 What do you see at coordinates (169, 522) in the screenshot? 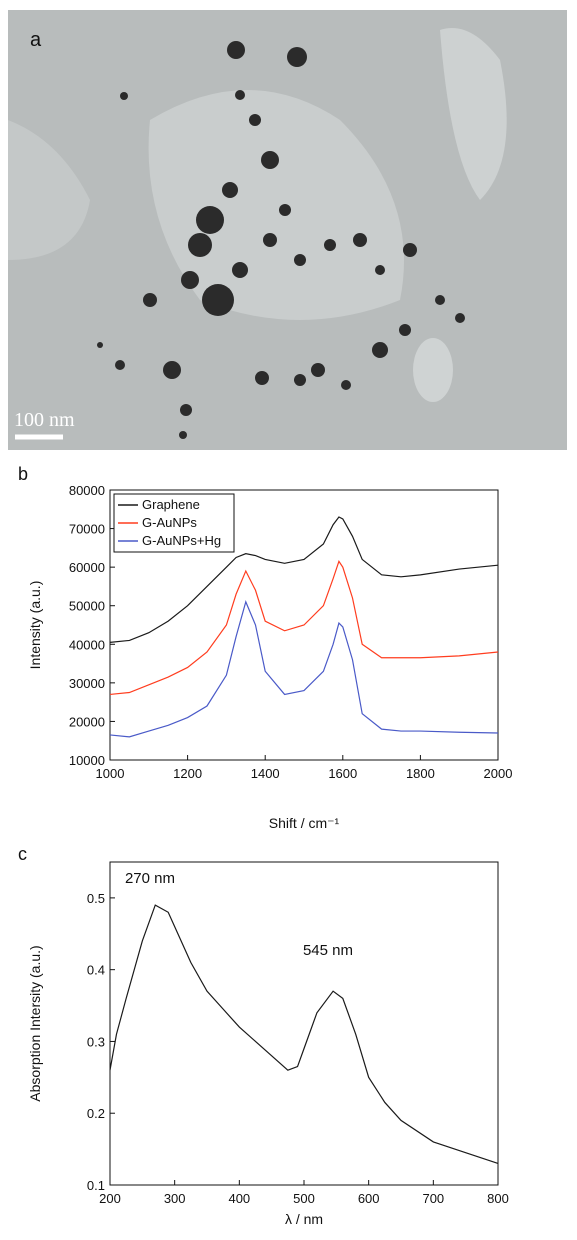
I see `legend-label: G-AuNPs` at bounding box center [169, 522].